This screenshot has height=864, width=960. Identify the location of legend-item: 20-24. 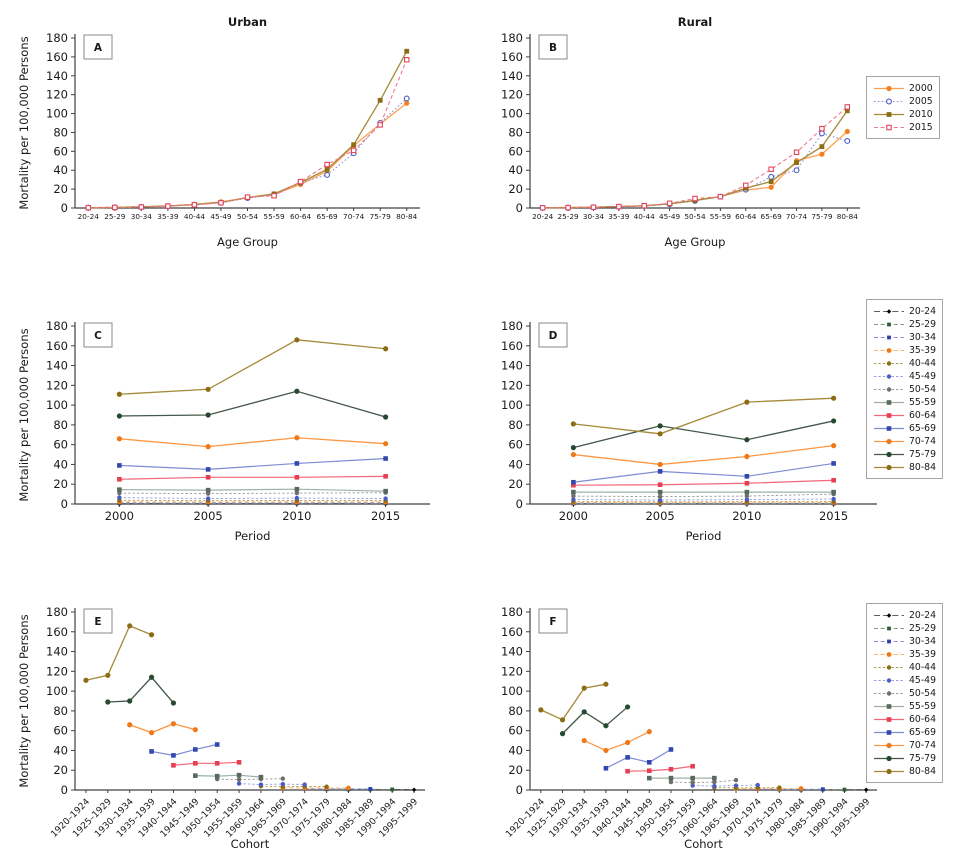
(904, 615).